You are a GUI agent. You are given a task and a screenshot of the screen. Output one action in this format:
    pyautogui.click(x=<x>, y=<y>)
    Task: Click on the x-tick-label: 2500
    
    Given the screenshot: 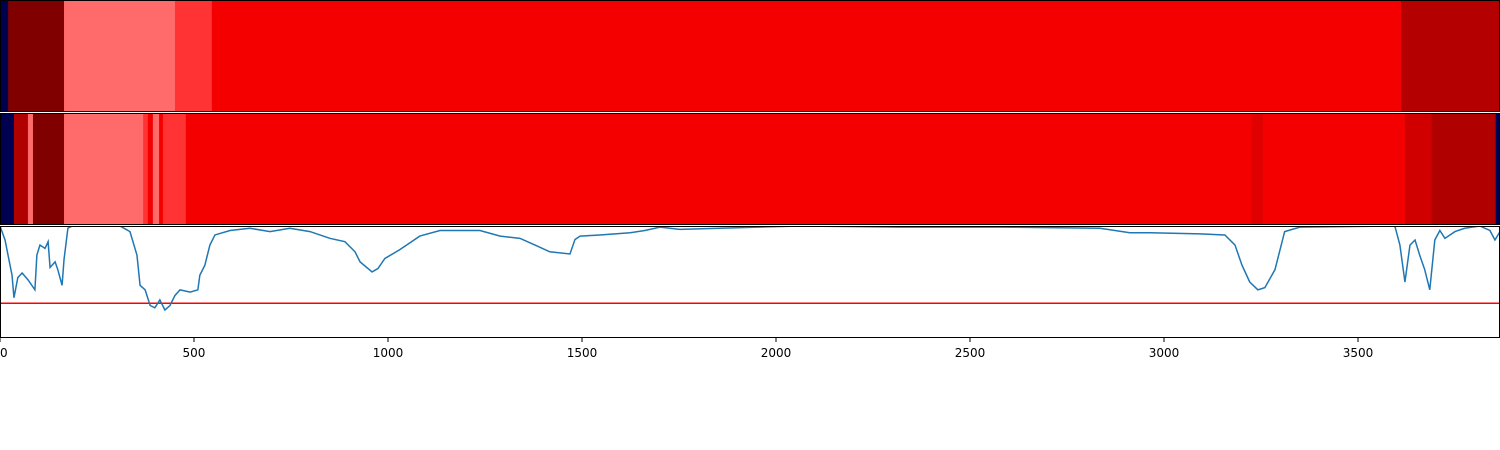 What is the action you would take?
    pyautogui.click(x=970, y=353)
    